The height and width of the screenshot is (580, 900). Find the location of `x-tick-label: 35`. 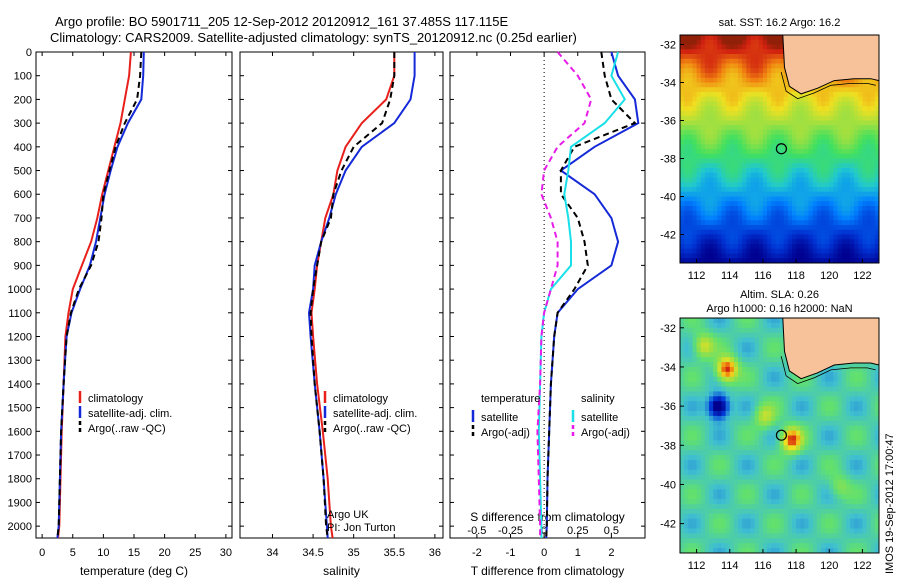

x-tick-label: 35 is located at coordinates (354, 553).